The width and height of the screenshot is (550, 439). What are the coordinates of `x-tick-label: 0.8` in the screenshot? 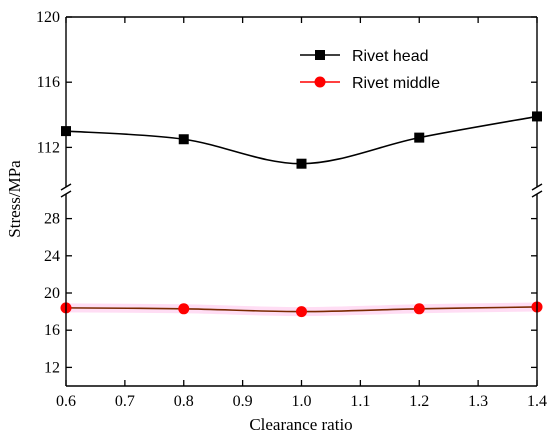 It's located at (184, 401).